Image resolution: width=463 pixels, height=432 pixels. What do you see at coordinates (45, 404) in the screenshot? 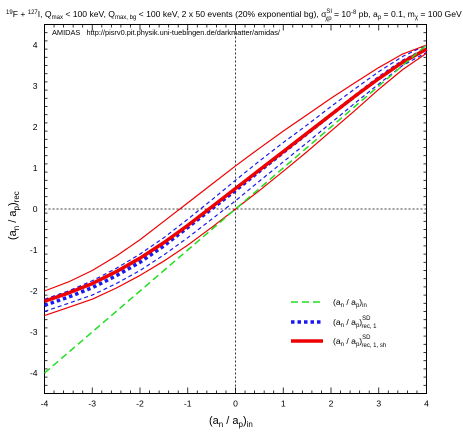
I see `x-tick-label: -4` at bounding box center [45, 404].